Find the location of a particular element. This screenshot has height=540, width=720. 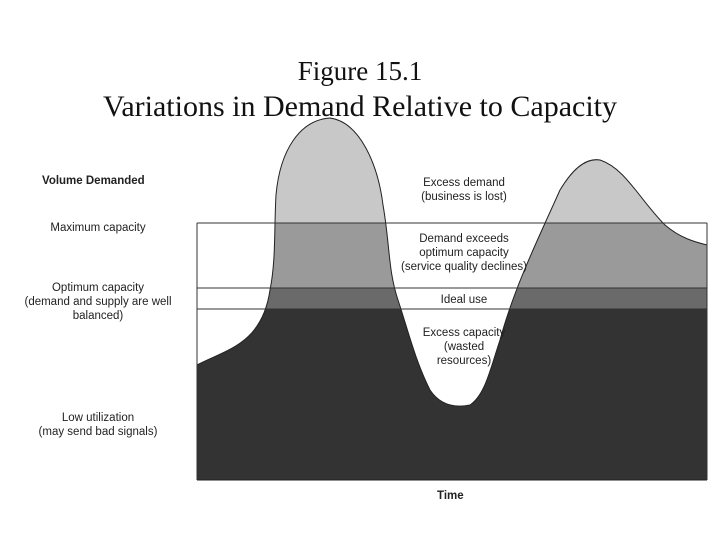

excess-capacity-line3: resources) is located at coordinates (464, 361).